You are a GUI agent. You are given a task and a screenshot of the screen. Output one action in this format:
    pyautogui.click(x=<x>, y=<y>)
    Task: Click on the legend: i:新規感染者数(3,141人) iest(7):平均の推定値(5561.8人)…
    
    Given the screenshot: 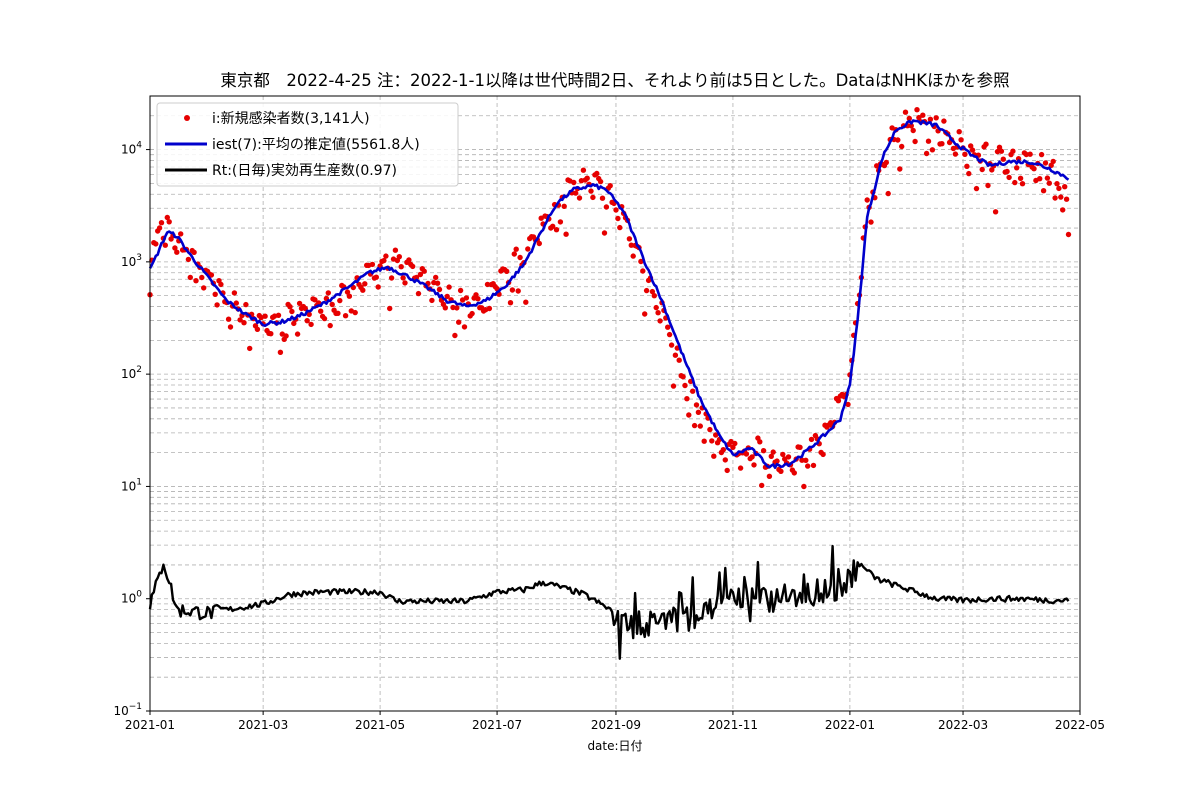 What is the action you would take?
    pyautogui.click(x=307, y=144)
    